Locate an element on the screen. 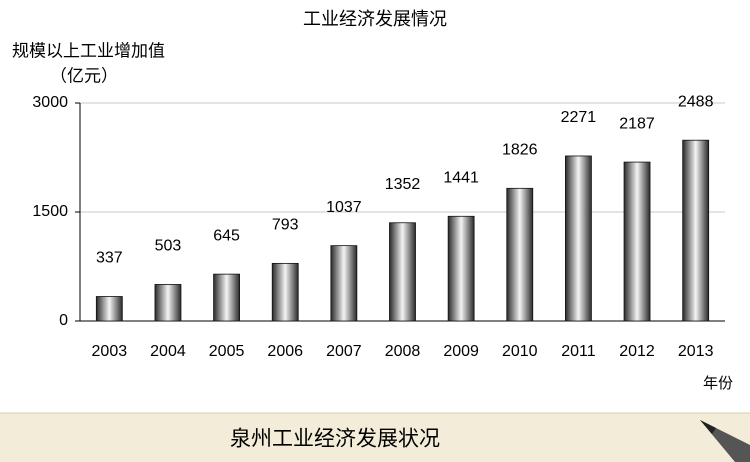 The width and height of the screenshot is (750, 462). x-tick-label: 2004 is located at coordinates (168, 351).